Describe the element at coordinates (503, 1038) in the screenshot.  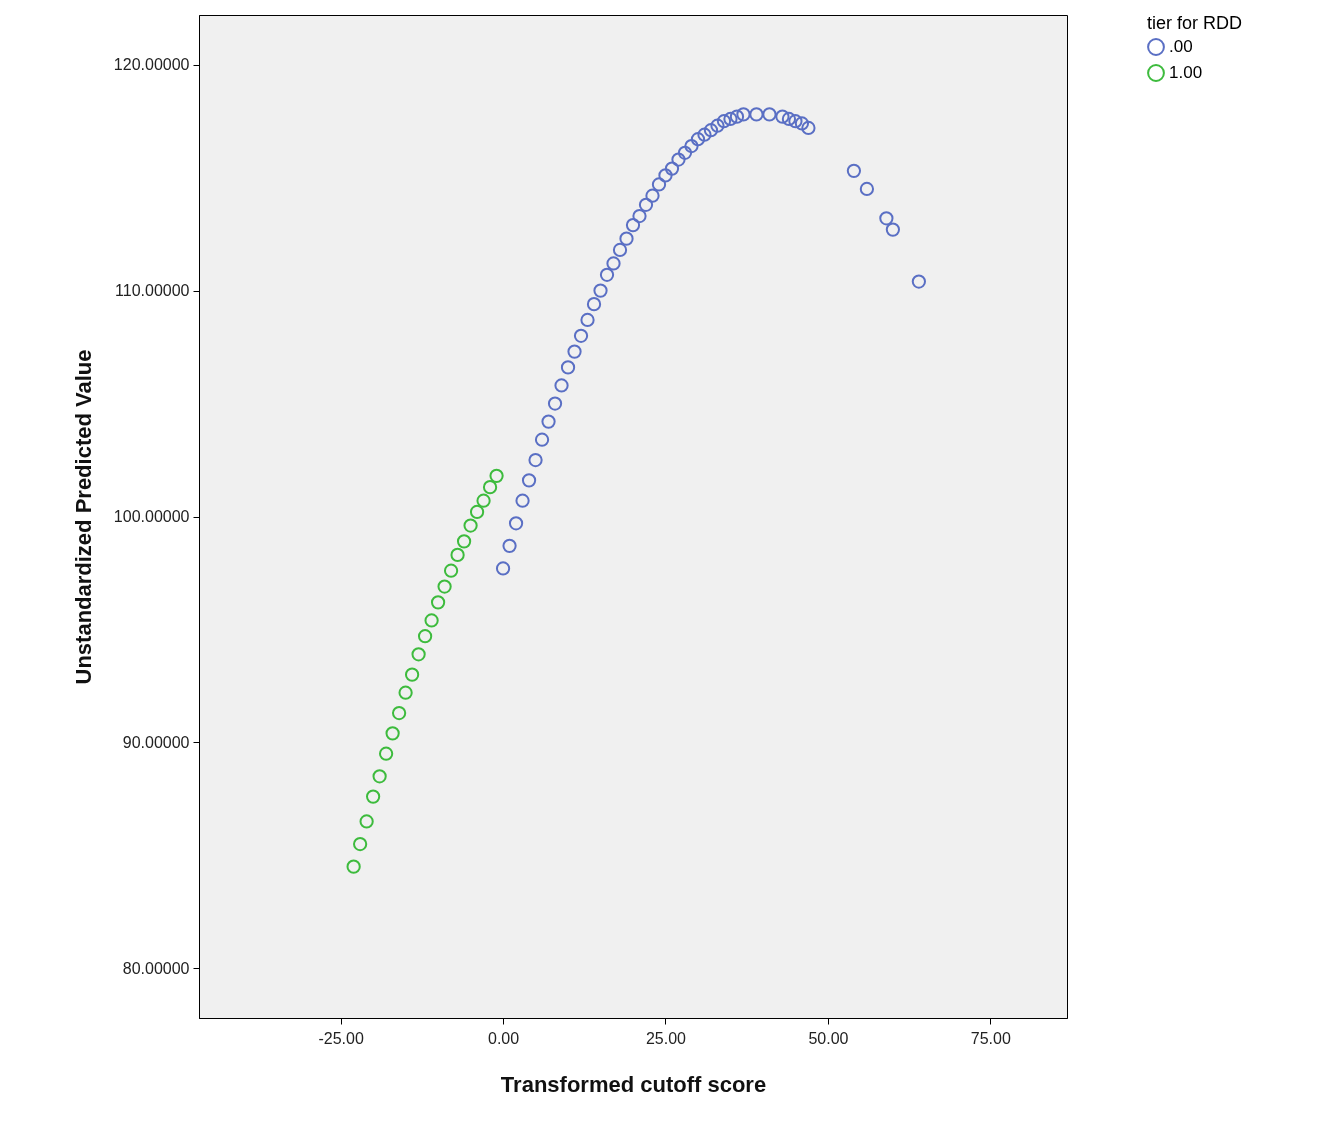
I see `x-tick-label: 0.00` at that location.